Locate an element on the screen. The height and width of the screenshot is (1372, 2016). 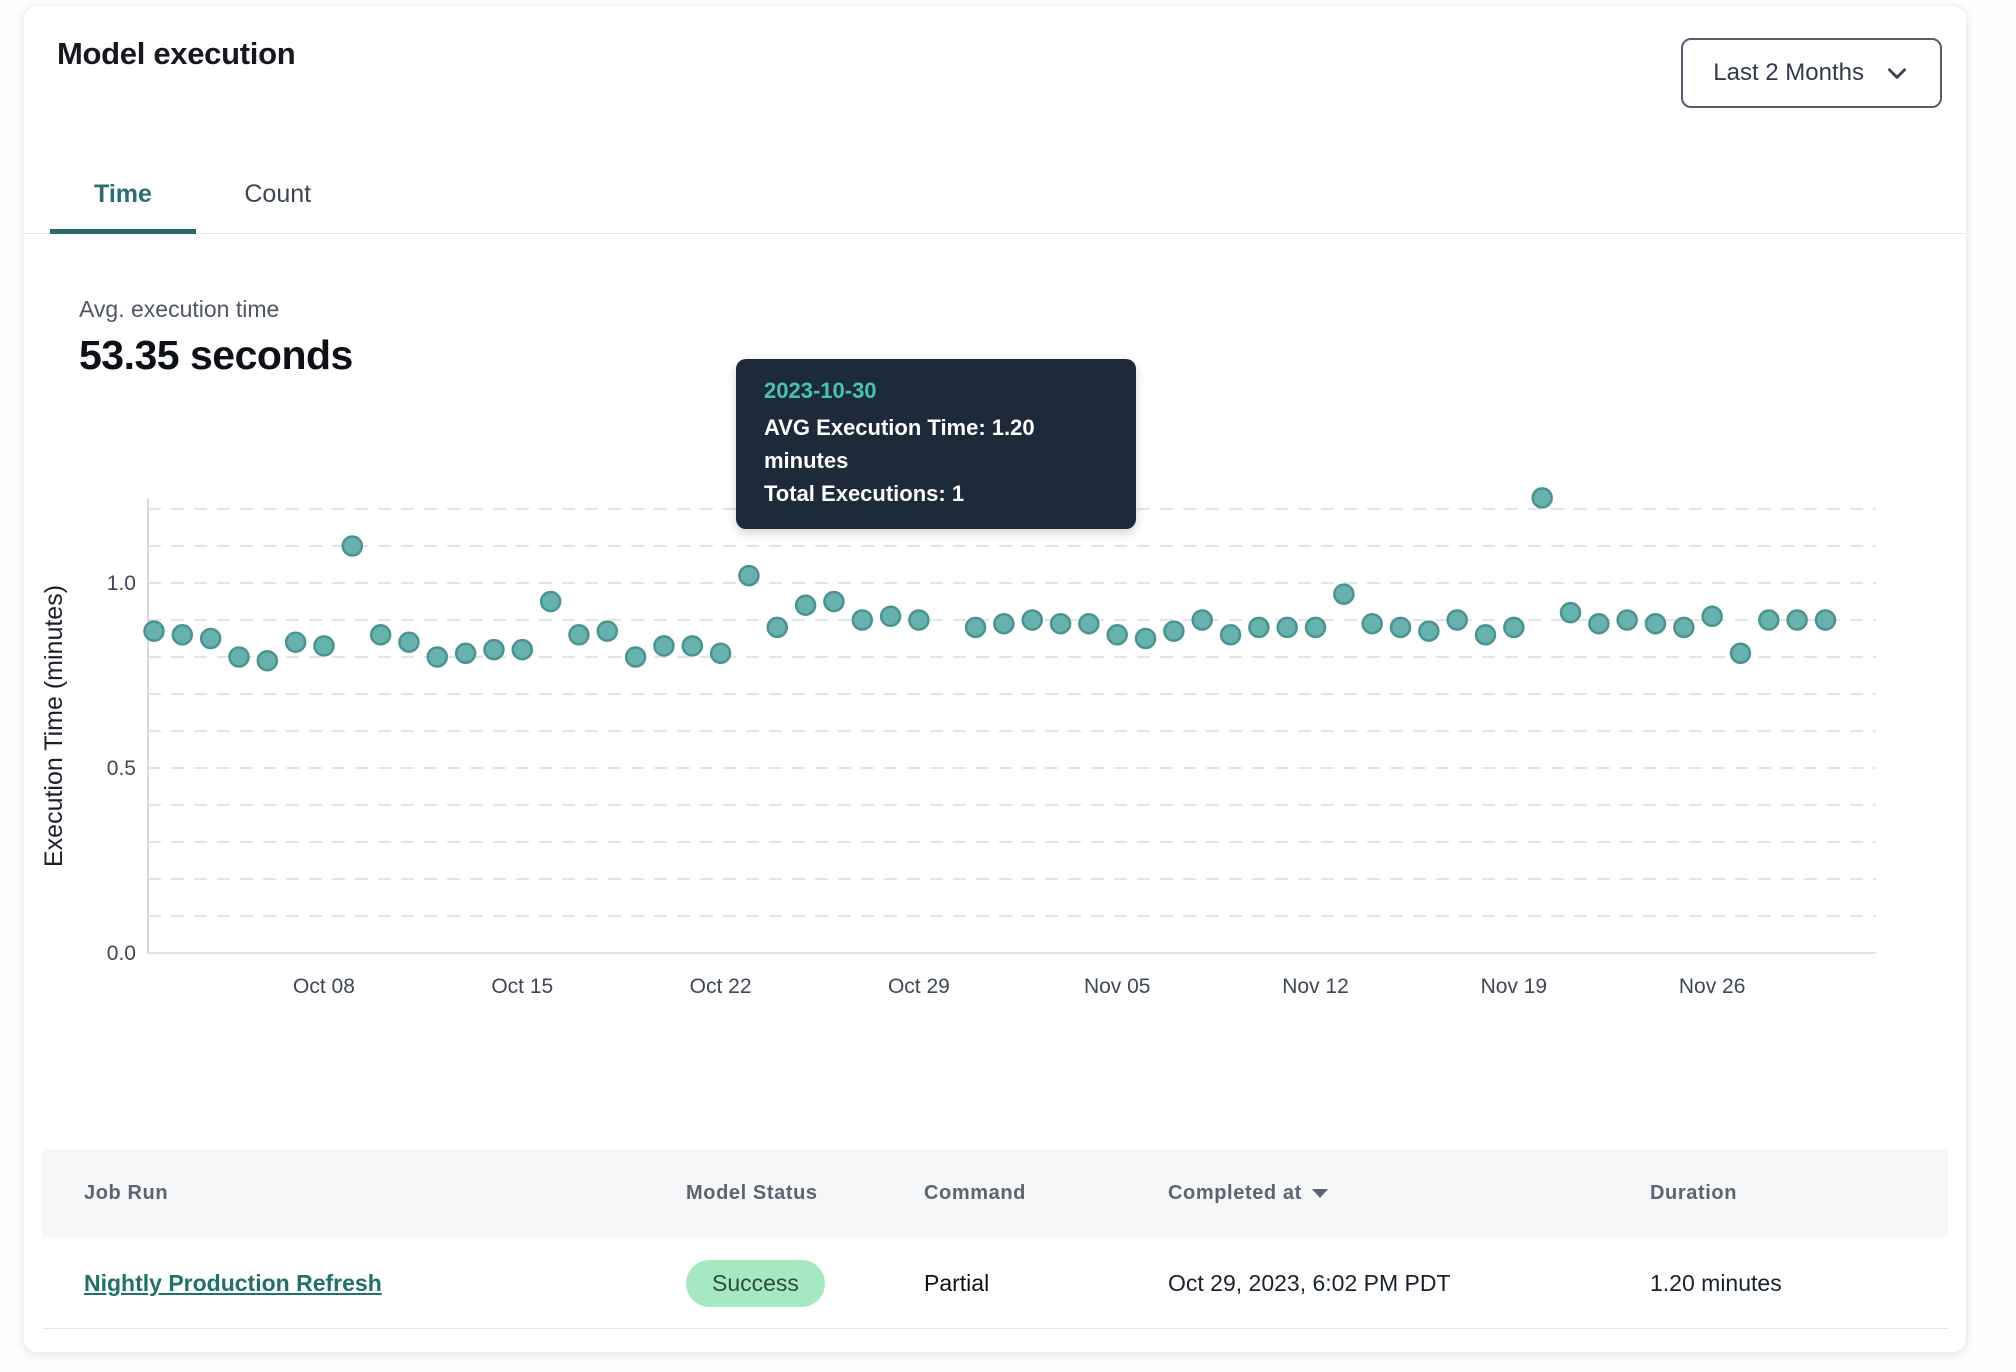
svg-text: Oct 22 is located at coordinates (721, 986).